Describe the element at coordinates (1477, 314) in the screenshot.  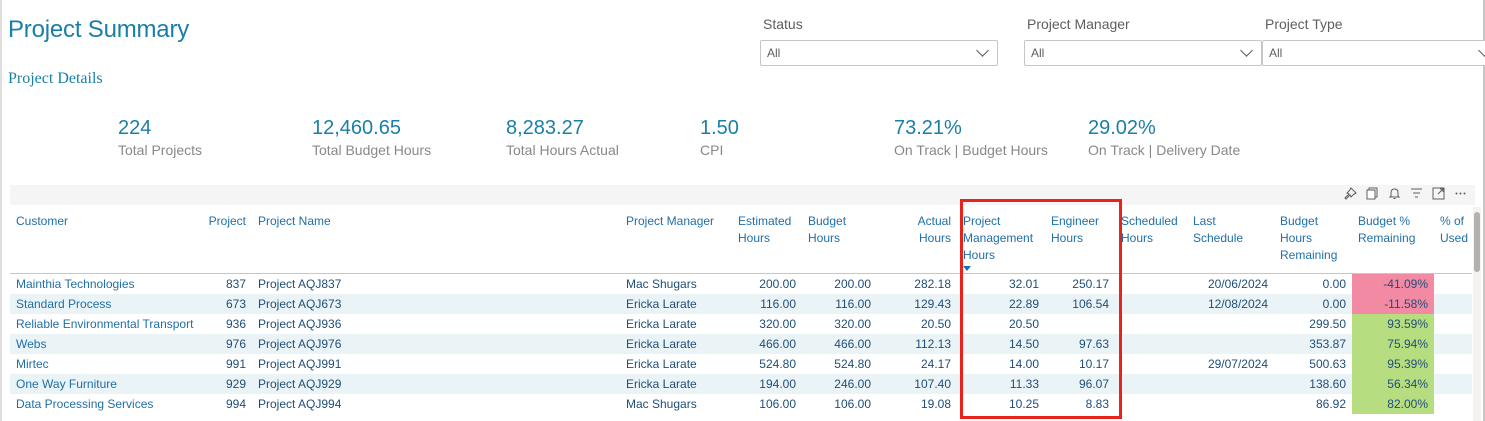
I see `vertical-scrollbar-track` at that location.